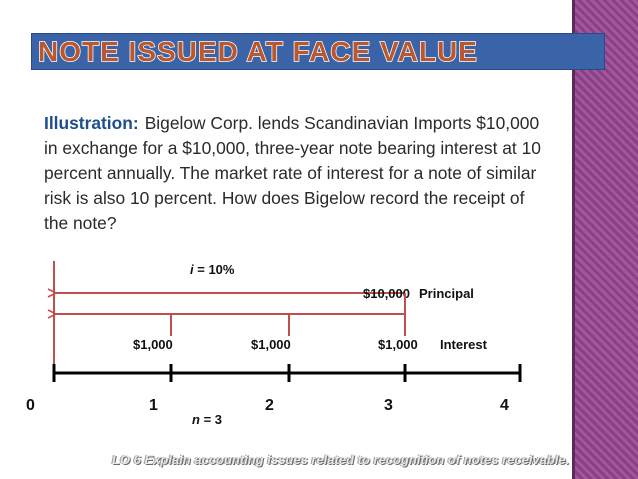 This screenshot has height=479, width=638. I want to click on interest-amount-2: $1,000, so click(271, 344).